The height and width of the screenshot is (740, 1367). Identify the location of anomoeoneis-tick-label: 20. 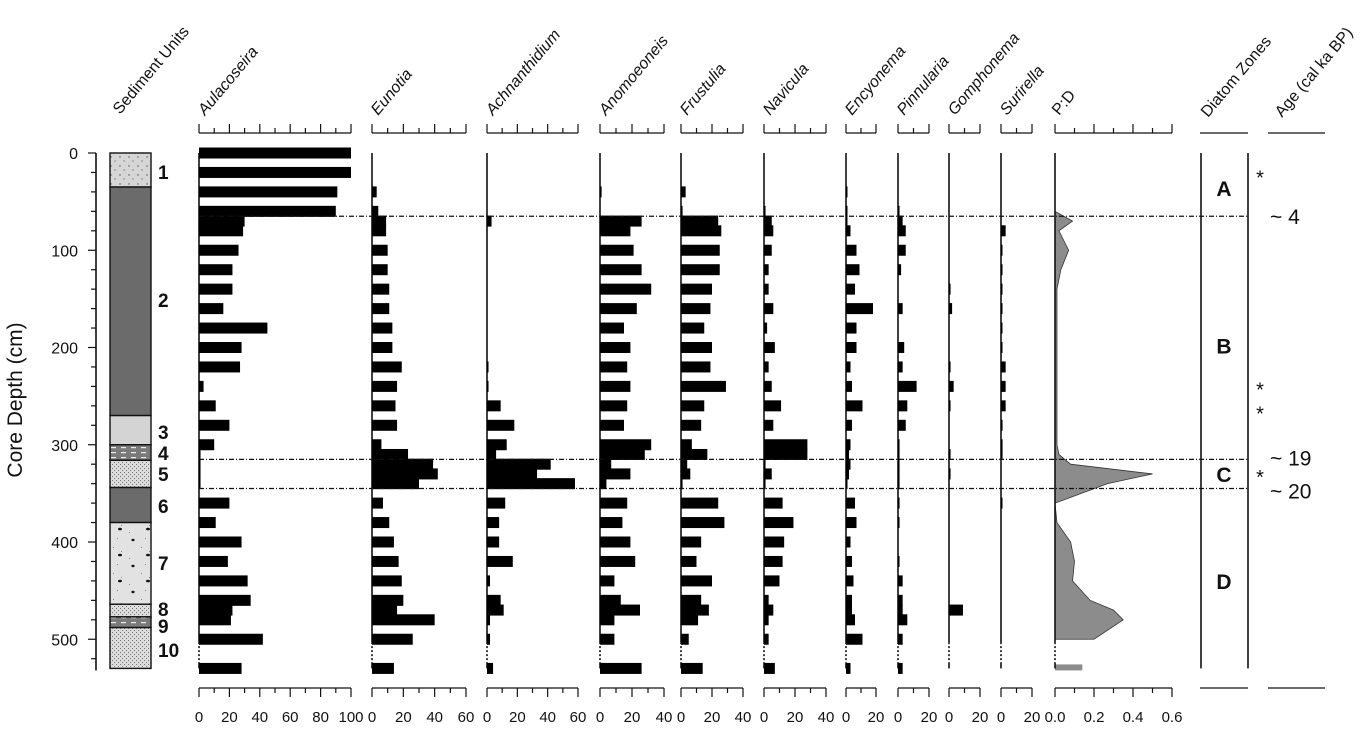
(632, 717).